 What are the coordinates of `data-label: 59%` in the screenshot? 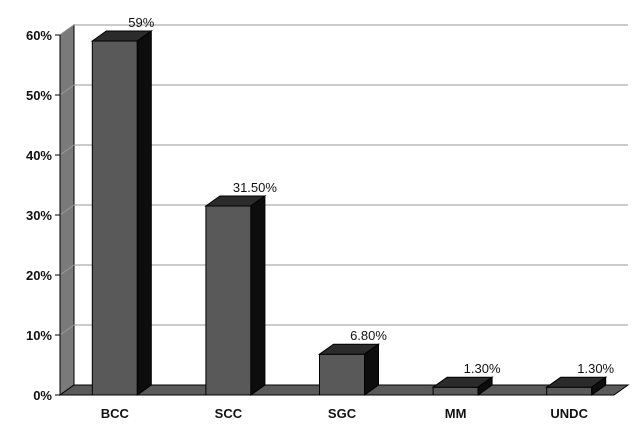 It's located at (141, 22).